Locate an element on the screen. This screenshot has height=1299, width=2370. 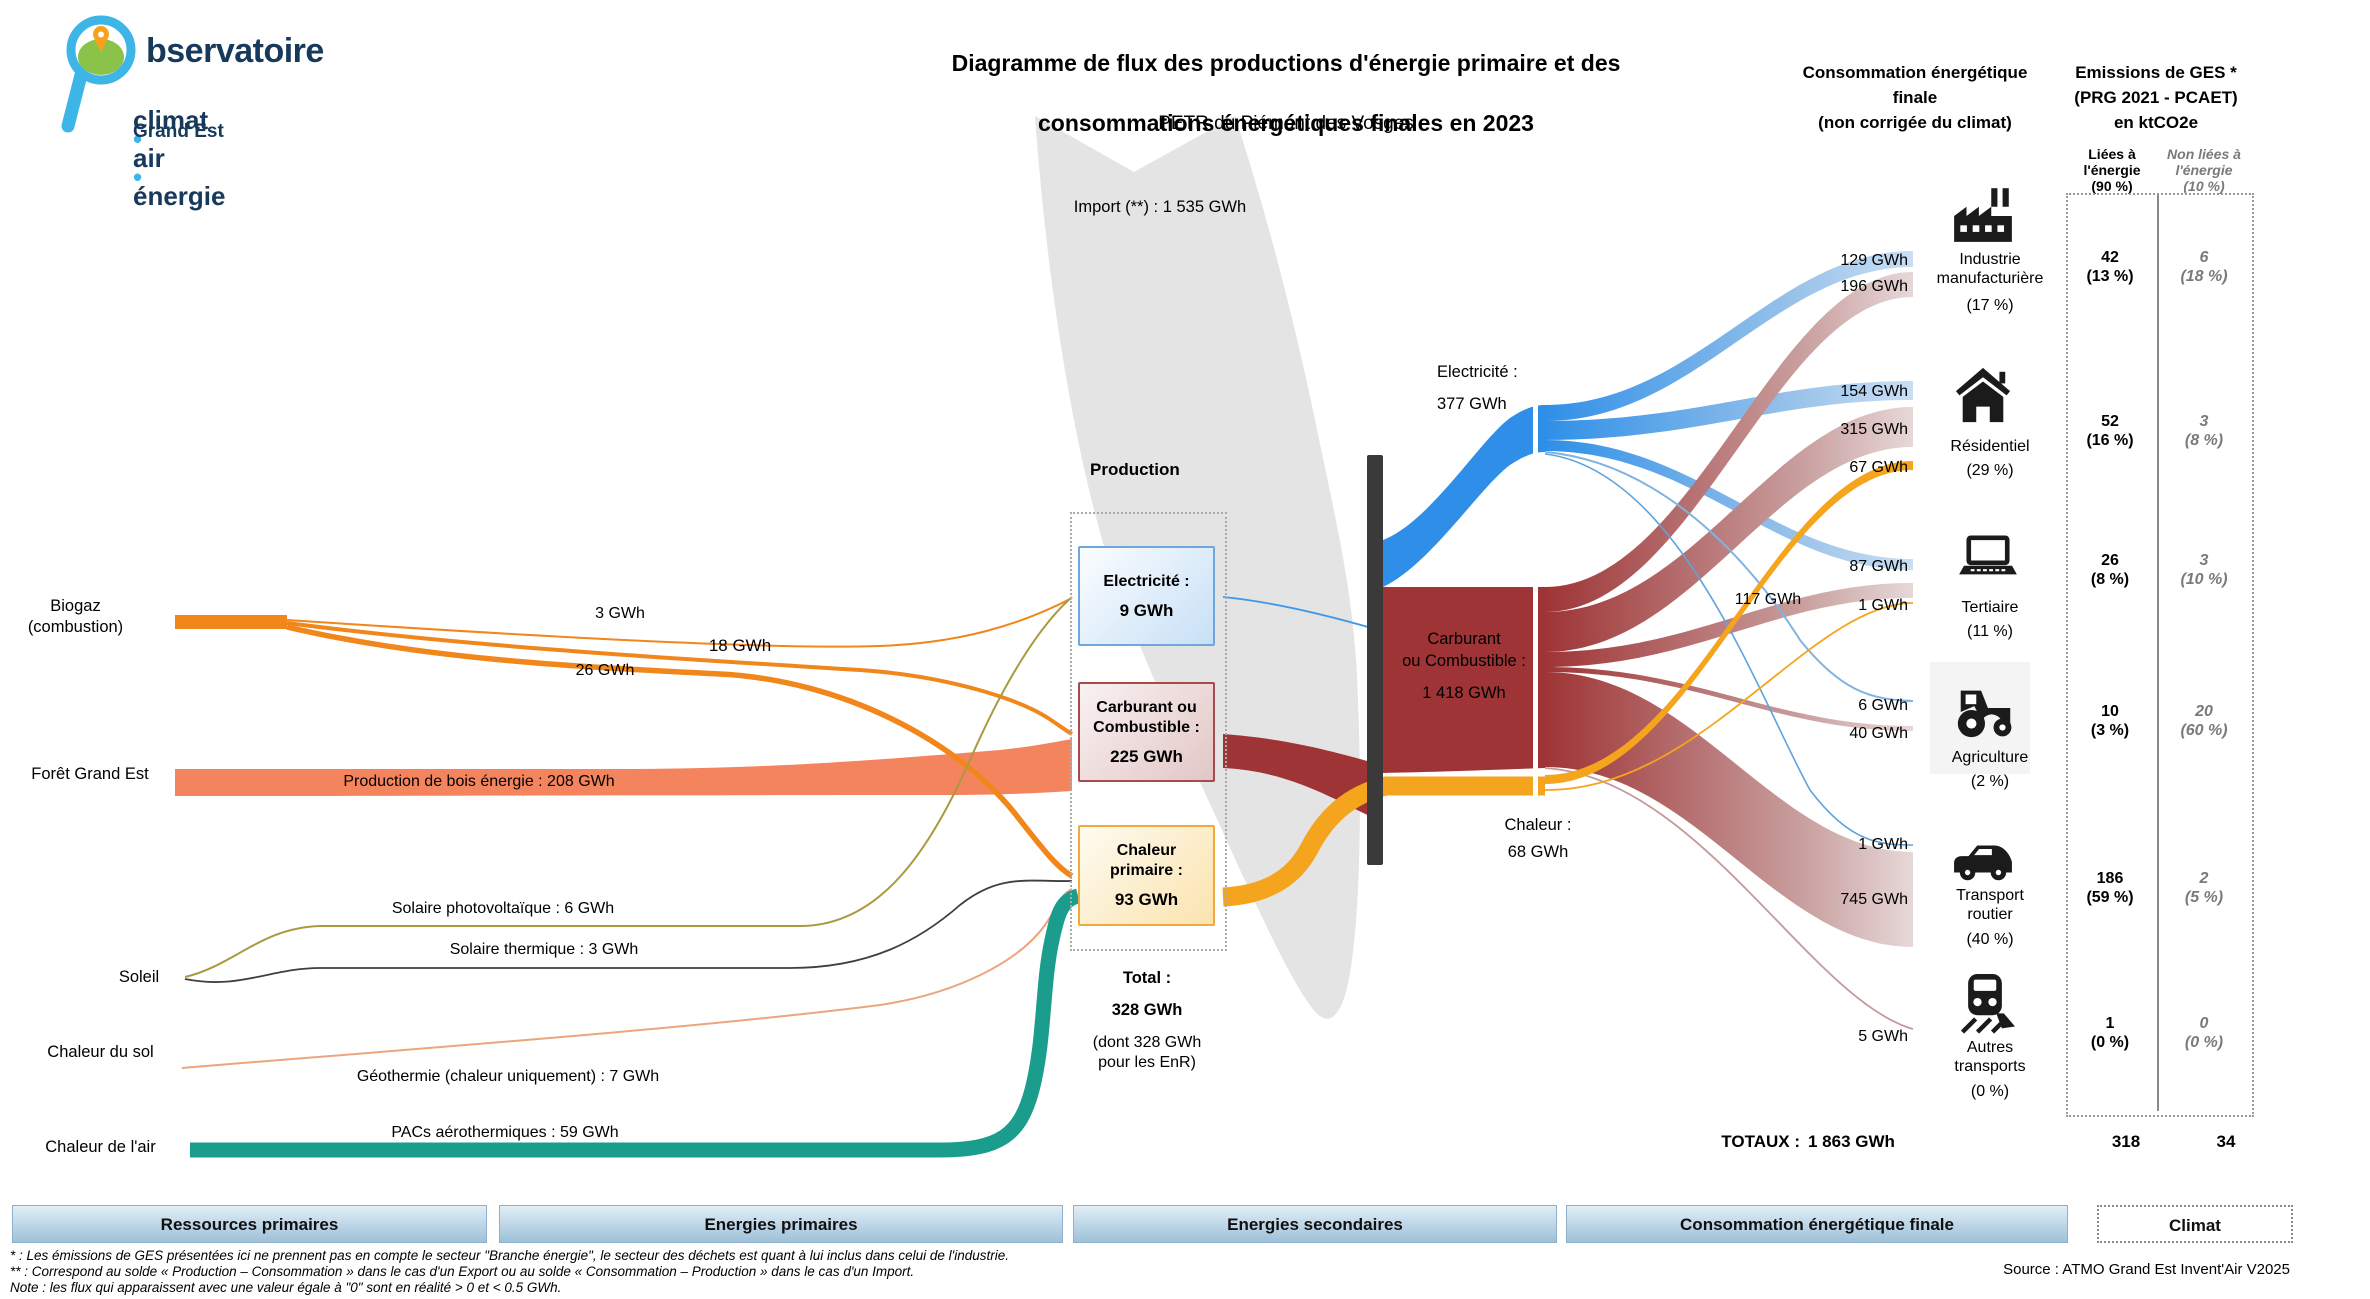
ges-autres-other: 0 (0 %) is located at coordinates (2204, 1033).